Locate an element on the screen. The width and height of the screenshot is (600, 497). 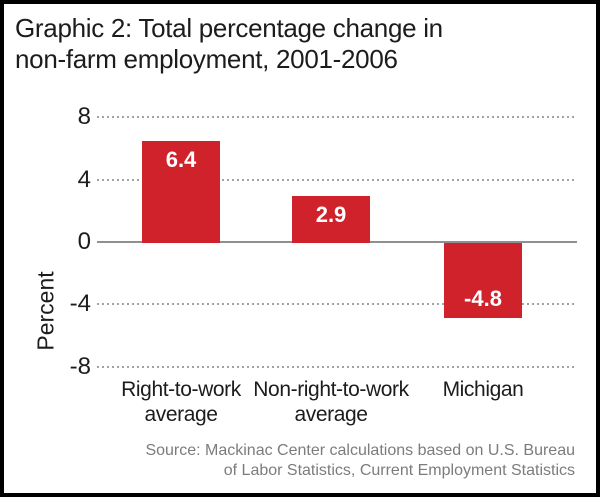
y-axis-label: Percent is located at coordinates (45, 311).